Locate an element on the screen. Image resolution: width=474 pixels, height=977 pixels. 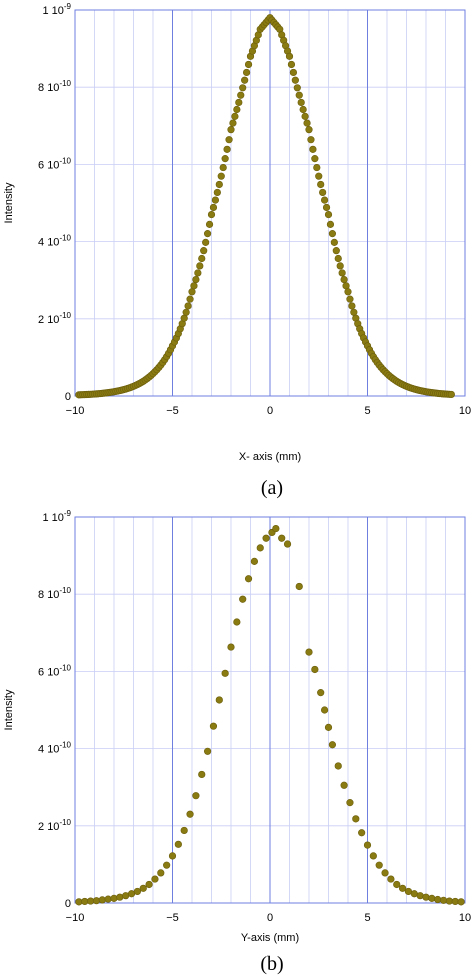
y-tick-mantissa: 6 10 is located at coordinates (48, 672).